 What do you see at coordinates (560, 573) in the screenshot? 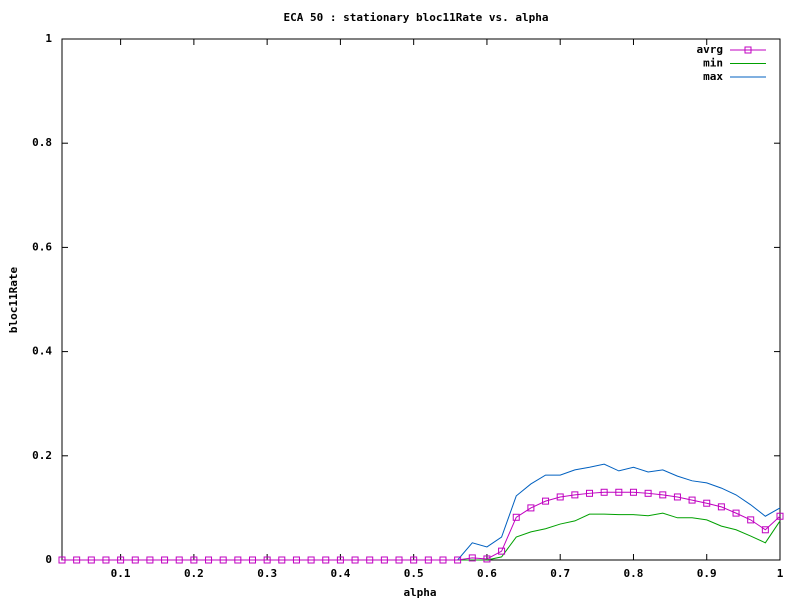
I see `x-tick-label: 0.7` at bounding box center [560, 573].